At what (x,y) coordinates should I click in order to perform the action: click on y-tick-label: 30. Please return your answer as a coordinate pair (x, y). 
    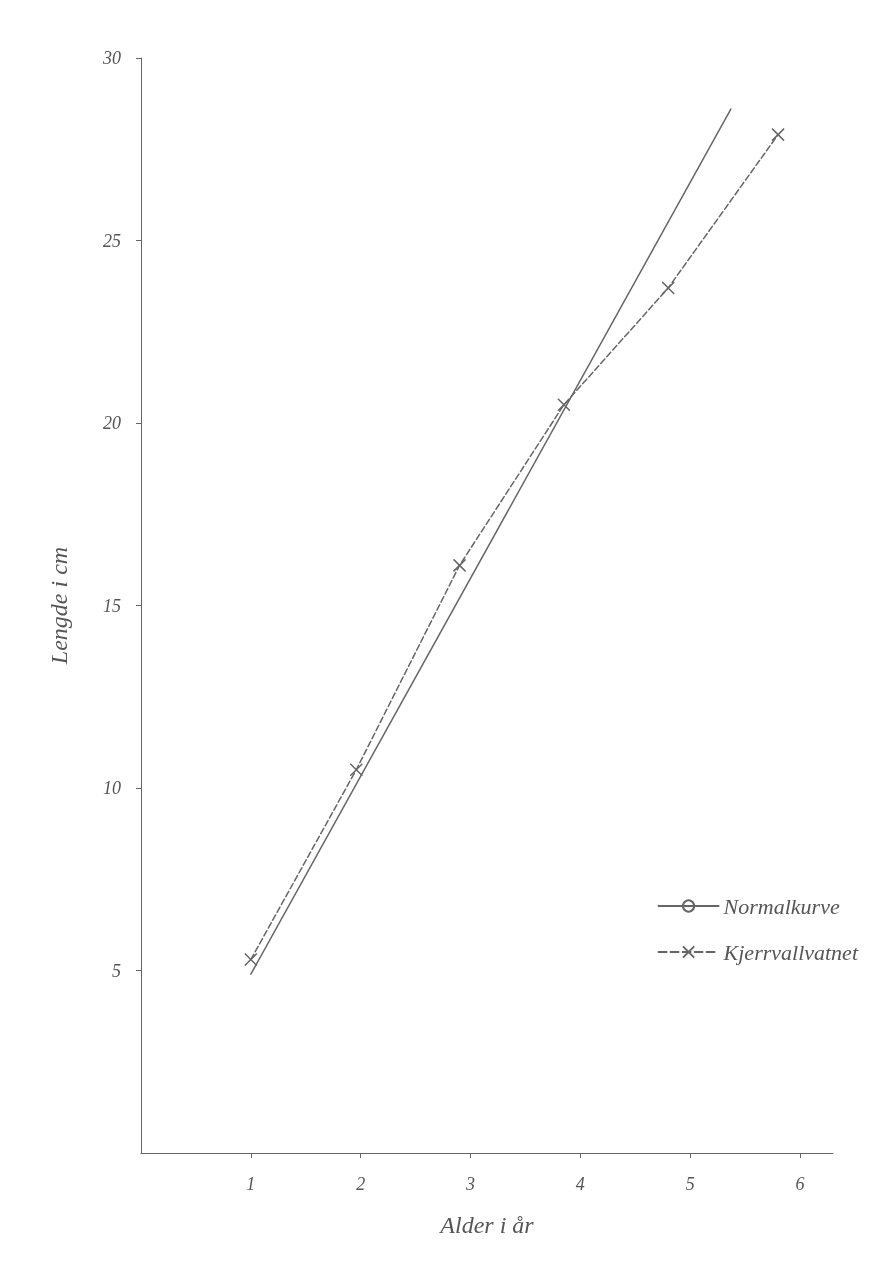
    Looking at the image, I should click on (111, 58).